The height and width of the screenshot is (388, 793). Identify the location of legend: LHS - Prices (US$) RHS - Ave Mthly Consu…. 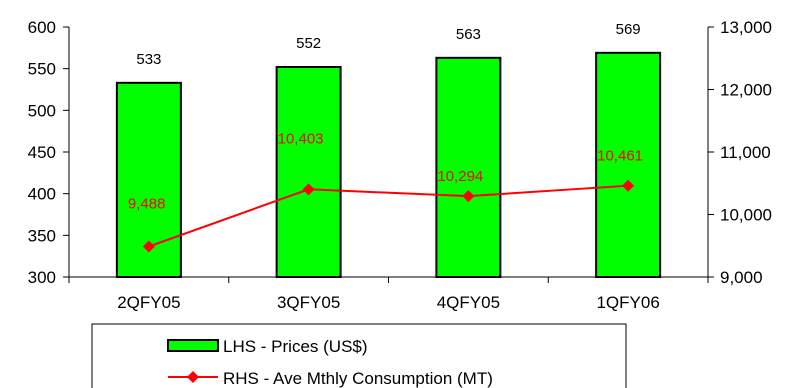
(359, 355).